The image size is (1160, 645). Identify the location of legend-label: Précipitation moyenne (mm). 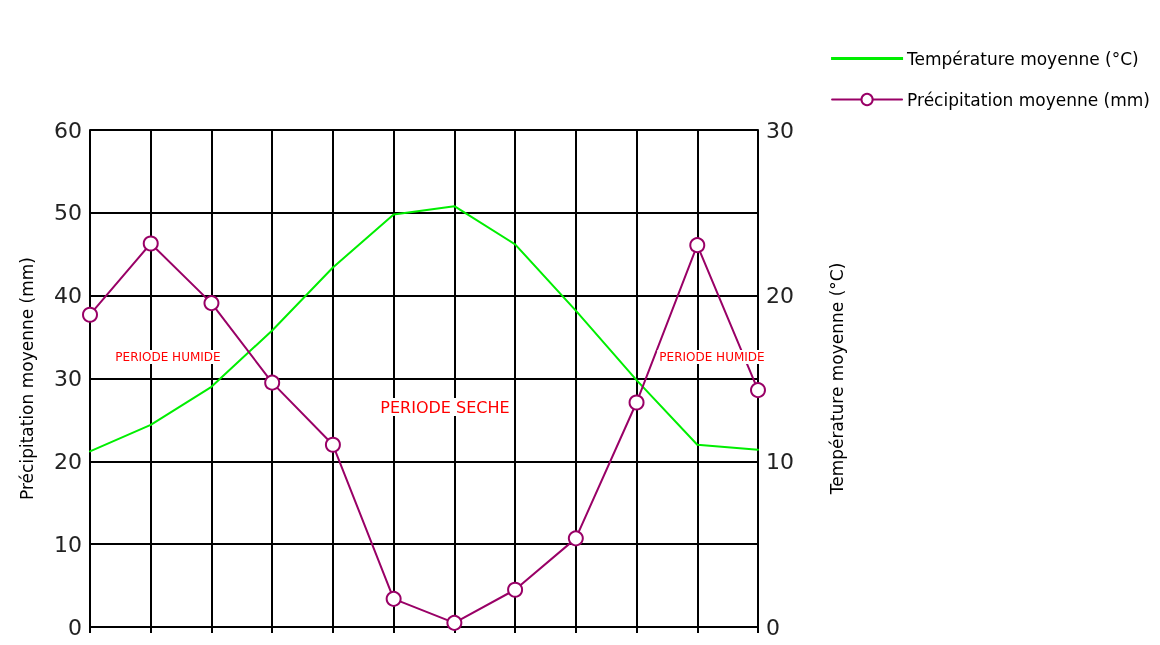
(1029, 99).